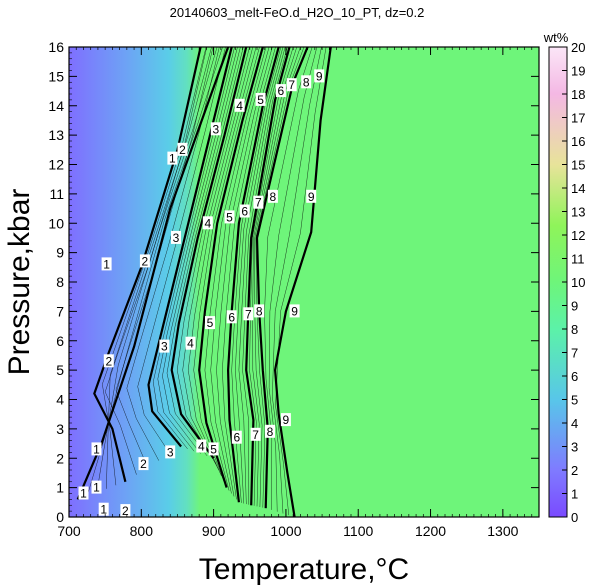  I want to click on y-tick-label: 9, so click(60, 253).